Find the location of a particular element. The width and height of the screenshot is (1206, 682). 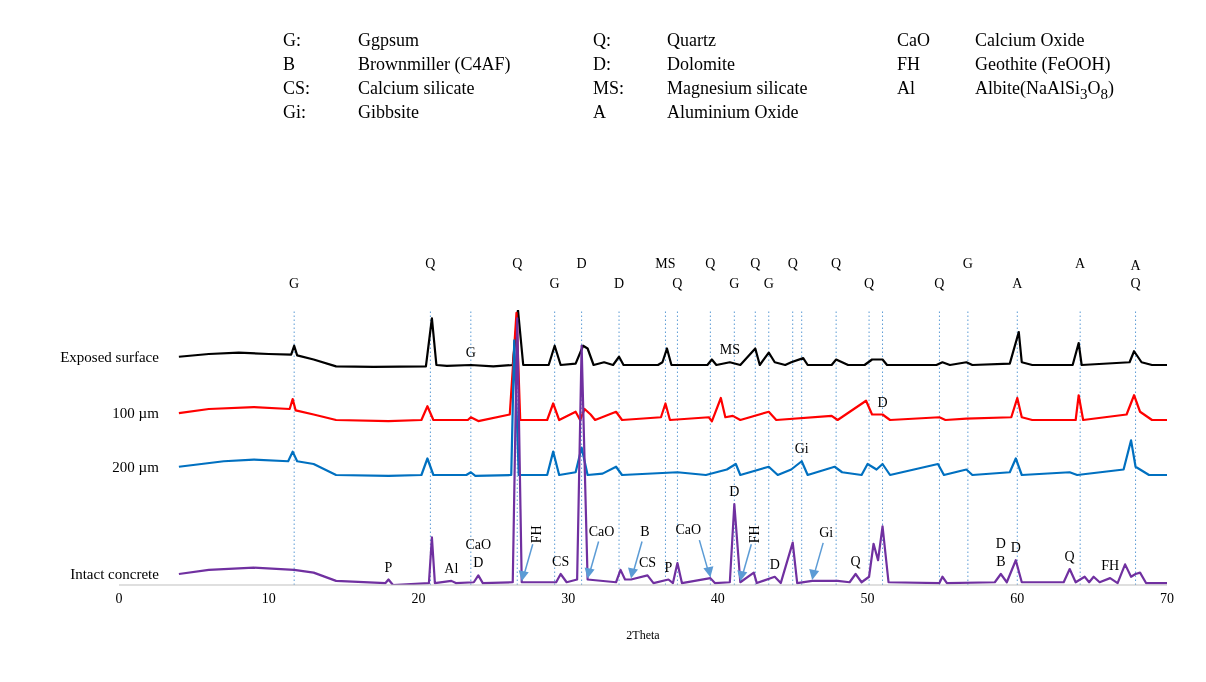

text: CaO is located at coordinates (914, 40).